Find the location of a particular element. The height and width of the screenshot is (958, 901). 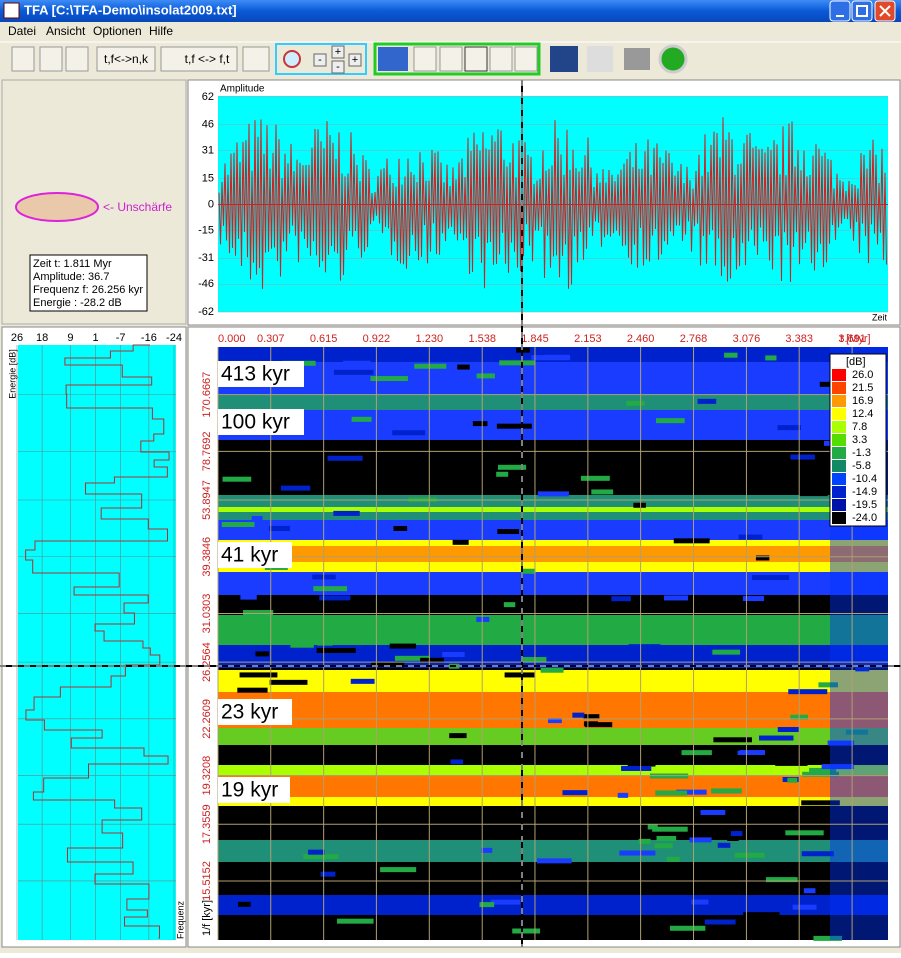

info-box is located at coordinates (88, 283).